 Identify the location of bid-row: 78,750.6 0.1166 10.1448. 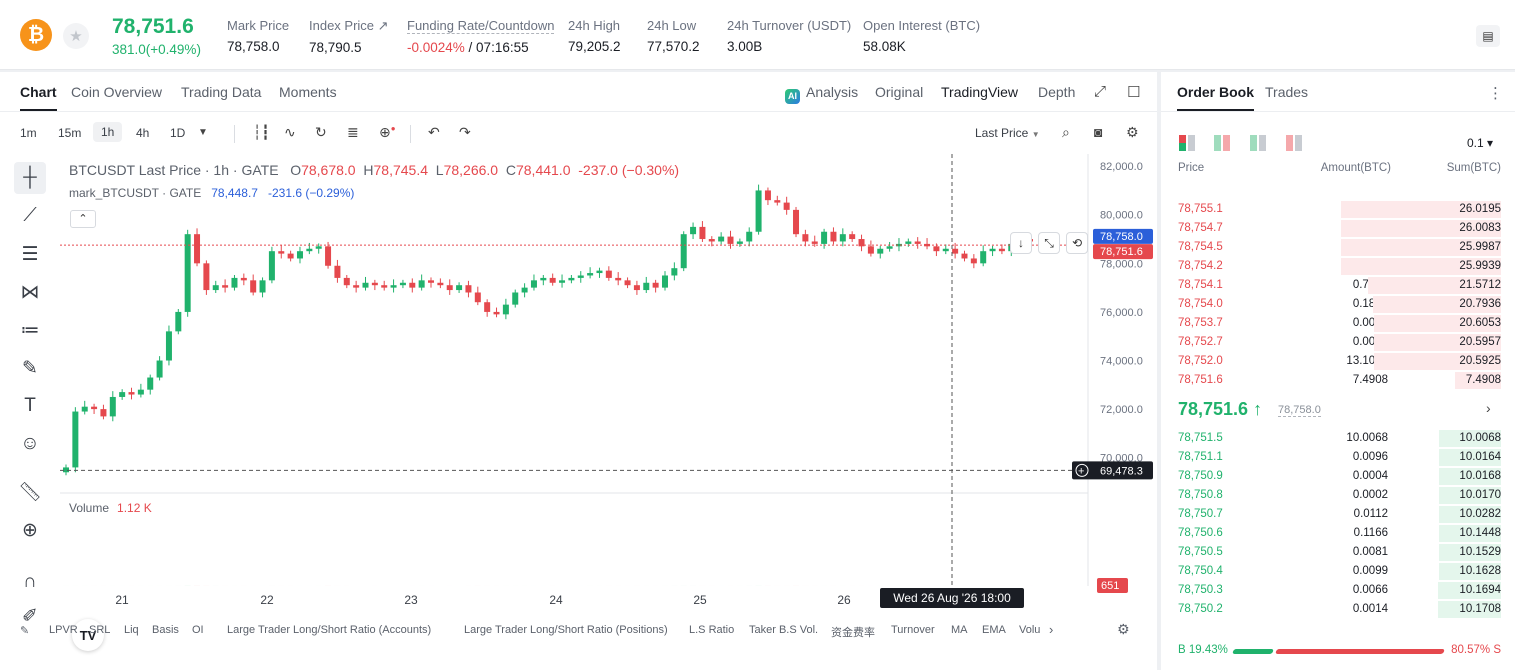
(1338, 533).